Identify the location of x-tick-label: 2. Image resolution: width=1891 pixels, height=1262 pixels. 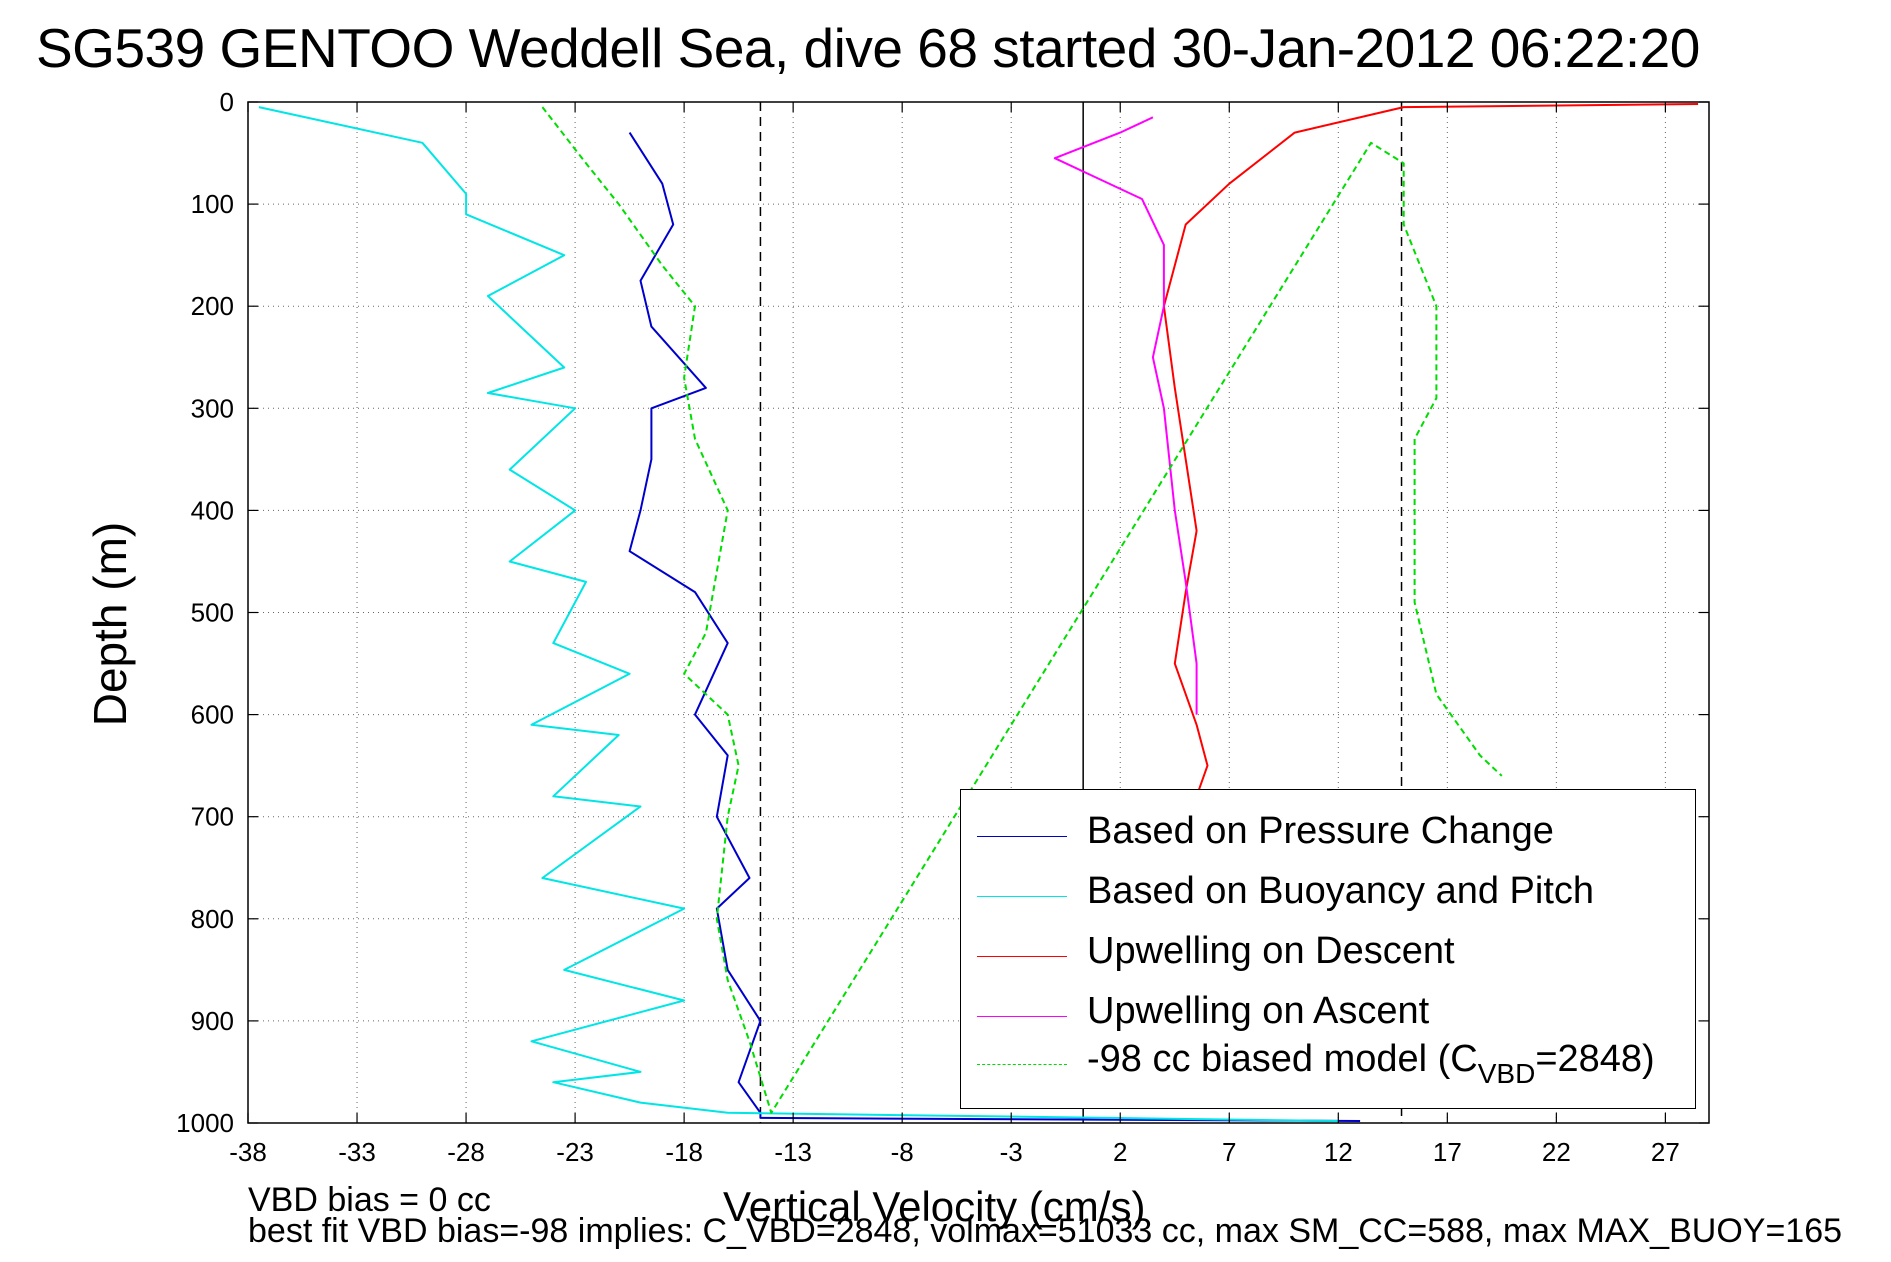
(1120, 1152).